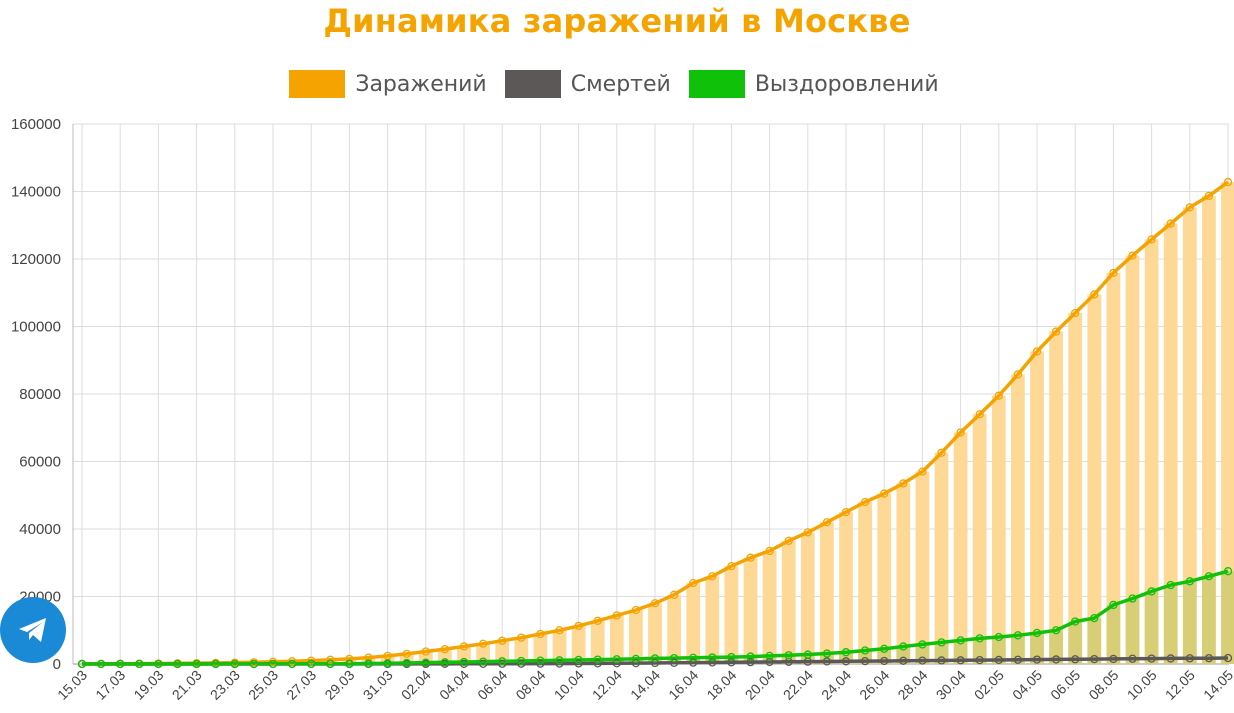 The height and width of the screenshot is (713, 1234). I want to click on x-tick-label: 06.05, so click(1065, 685).